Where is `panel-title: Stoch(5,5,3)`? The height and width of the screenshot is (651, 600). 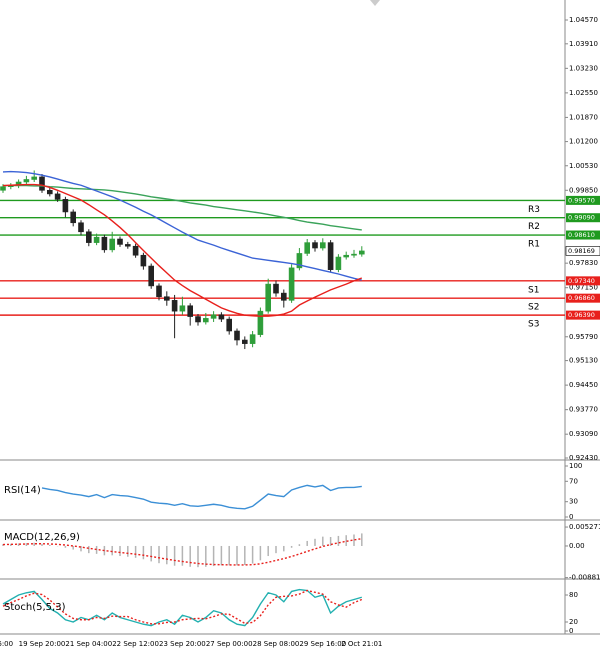 panel-title: Stoch(5,5,3) is located at coordinates (35, 607).